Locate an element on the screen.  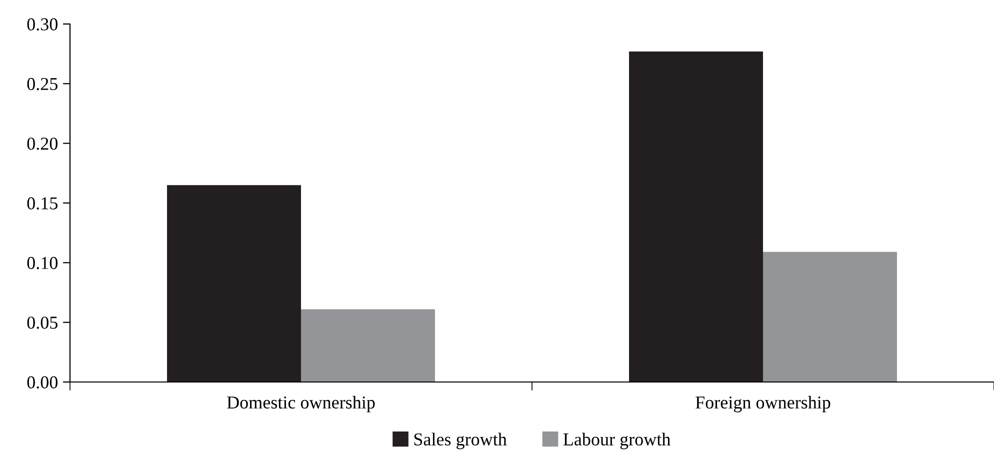
y-tick-label: 0.05 is located at coordinates (42, 322).